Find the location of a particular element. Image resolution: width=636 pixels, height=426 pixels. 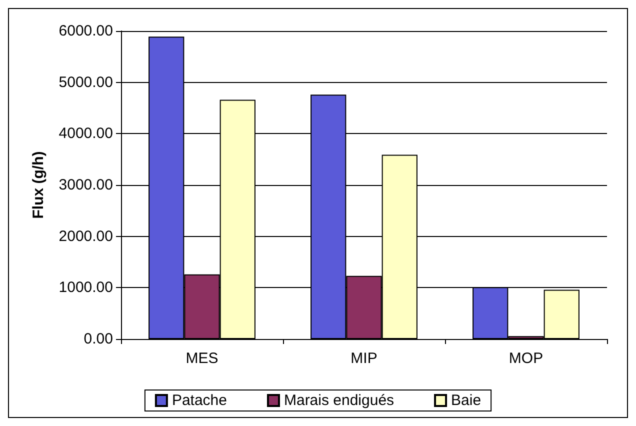

y-tick-label: 3000.00 is located at coordinates (85, 185).